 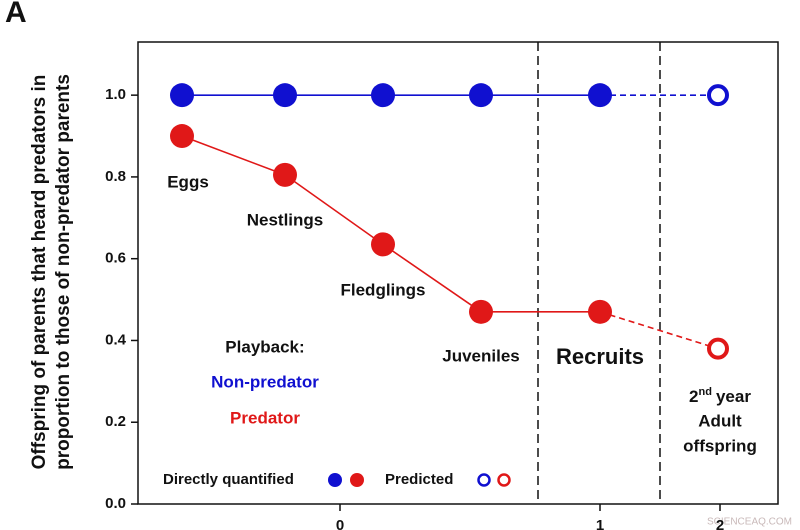 I want to click on stage-label: Juveniles, so click(x=481, y=355).